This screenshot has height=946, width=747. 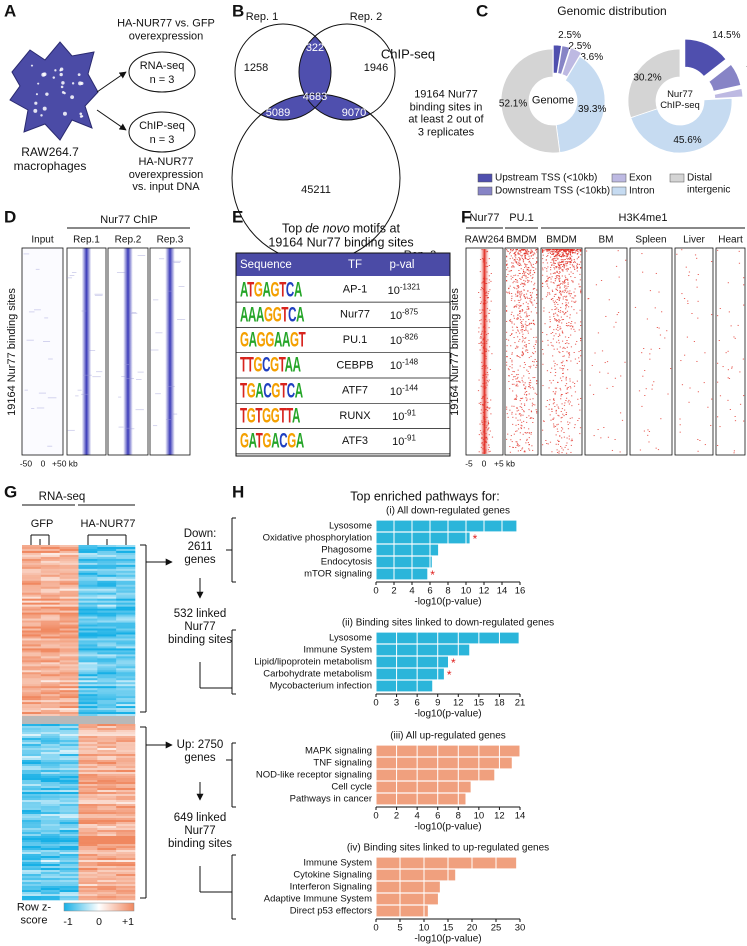 What do you see at coordinates (128, 922) in the screenshot?
I see `colorbar-tick: +1` at bounding box center [128, 922].